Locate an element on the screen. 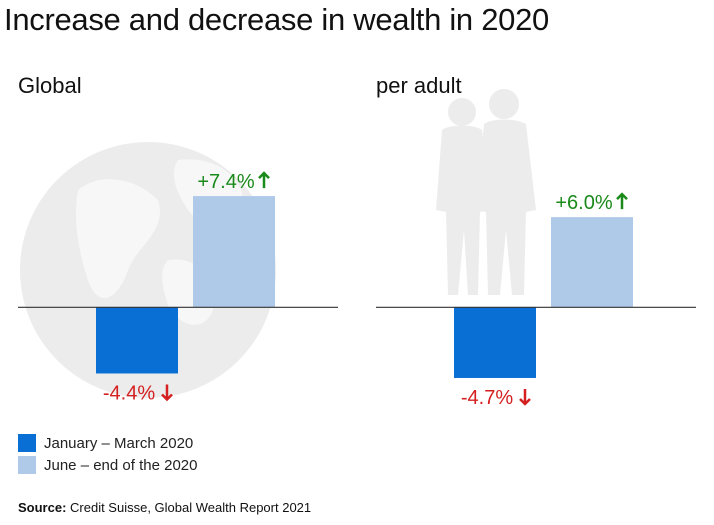 This screenshot has width=714, height=525. legend-label-jan-mar: January – March 2020 is located at coordinates (119, 443).